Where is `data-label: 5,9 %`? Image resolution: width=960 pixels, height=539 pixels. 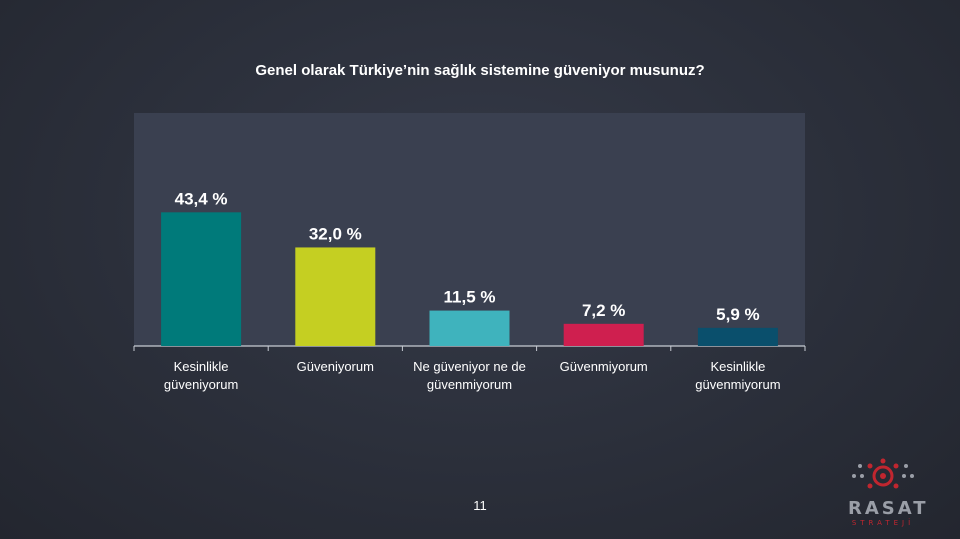 data-label: 5,9 % is located at coordinates (737, 314).